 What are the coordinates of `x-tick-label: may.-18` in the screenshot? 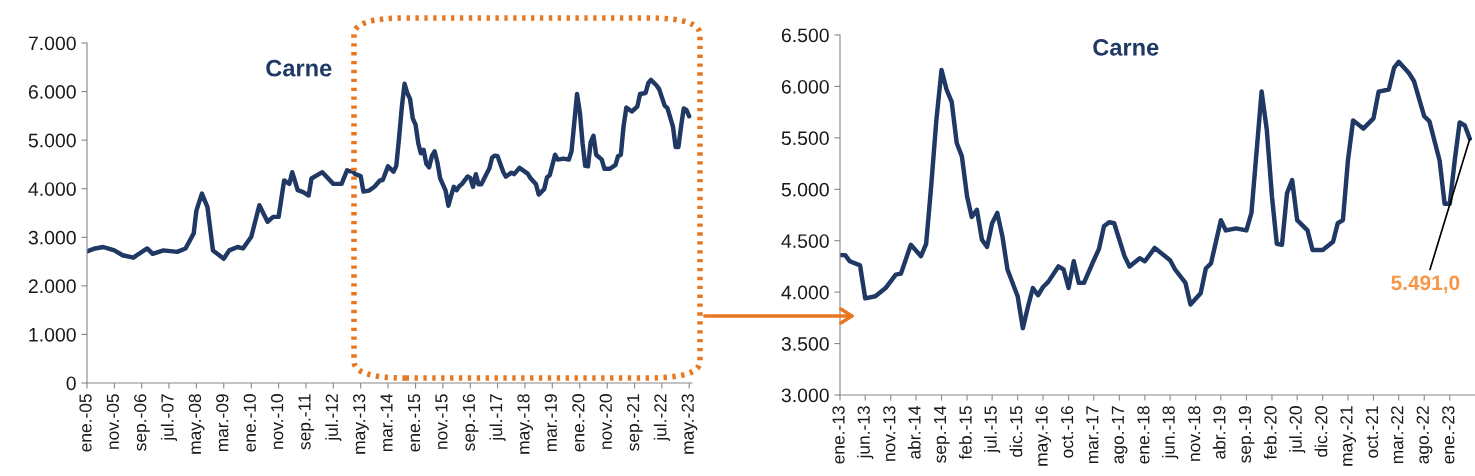 It's located at (525, 424).